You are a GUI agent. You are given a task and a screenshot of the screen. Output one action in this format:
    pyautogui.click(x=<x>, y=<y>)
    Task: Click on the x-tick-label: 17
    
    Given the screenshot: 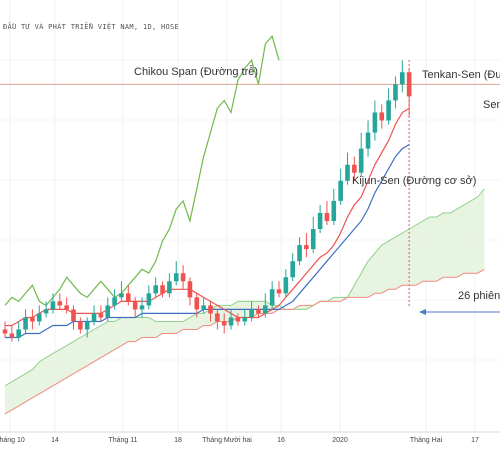 What is the action you would take?
    pyautogui.click(x=475, y=440)
    